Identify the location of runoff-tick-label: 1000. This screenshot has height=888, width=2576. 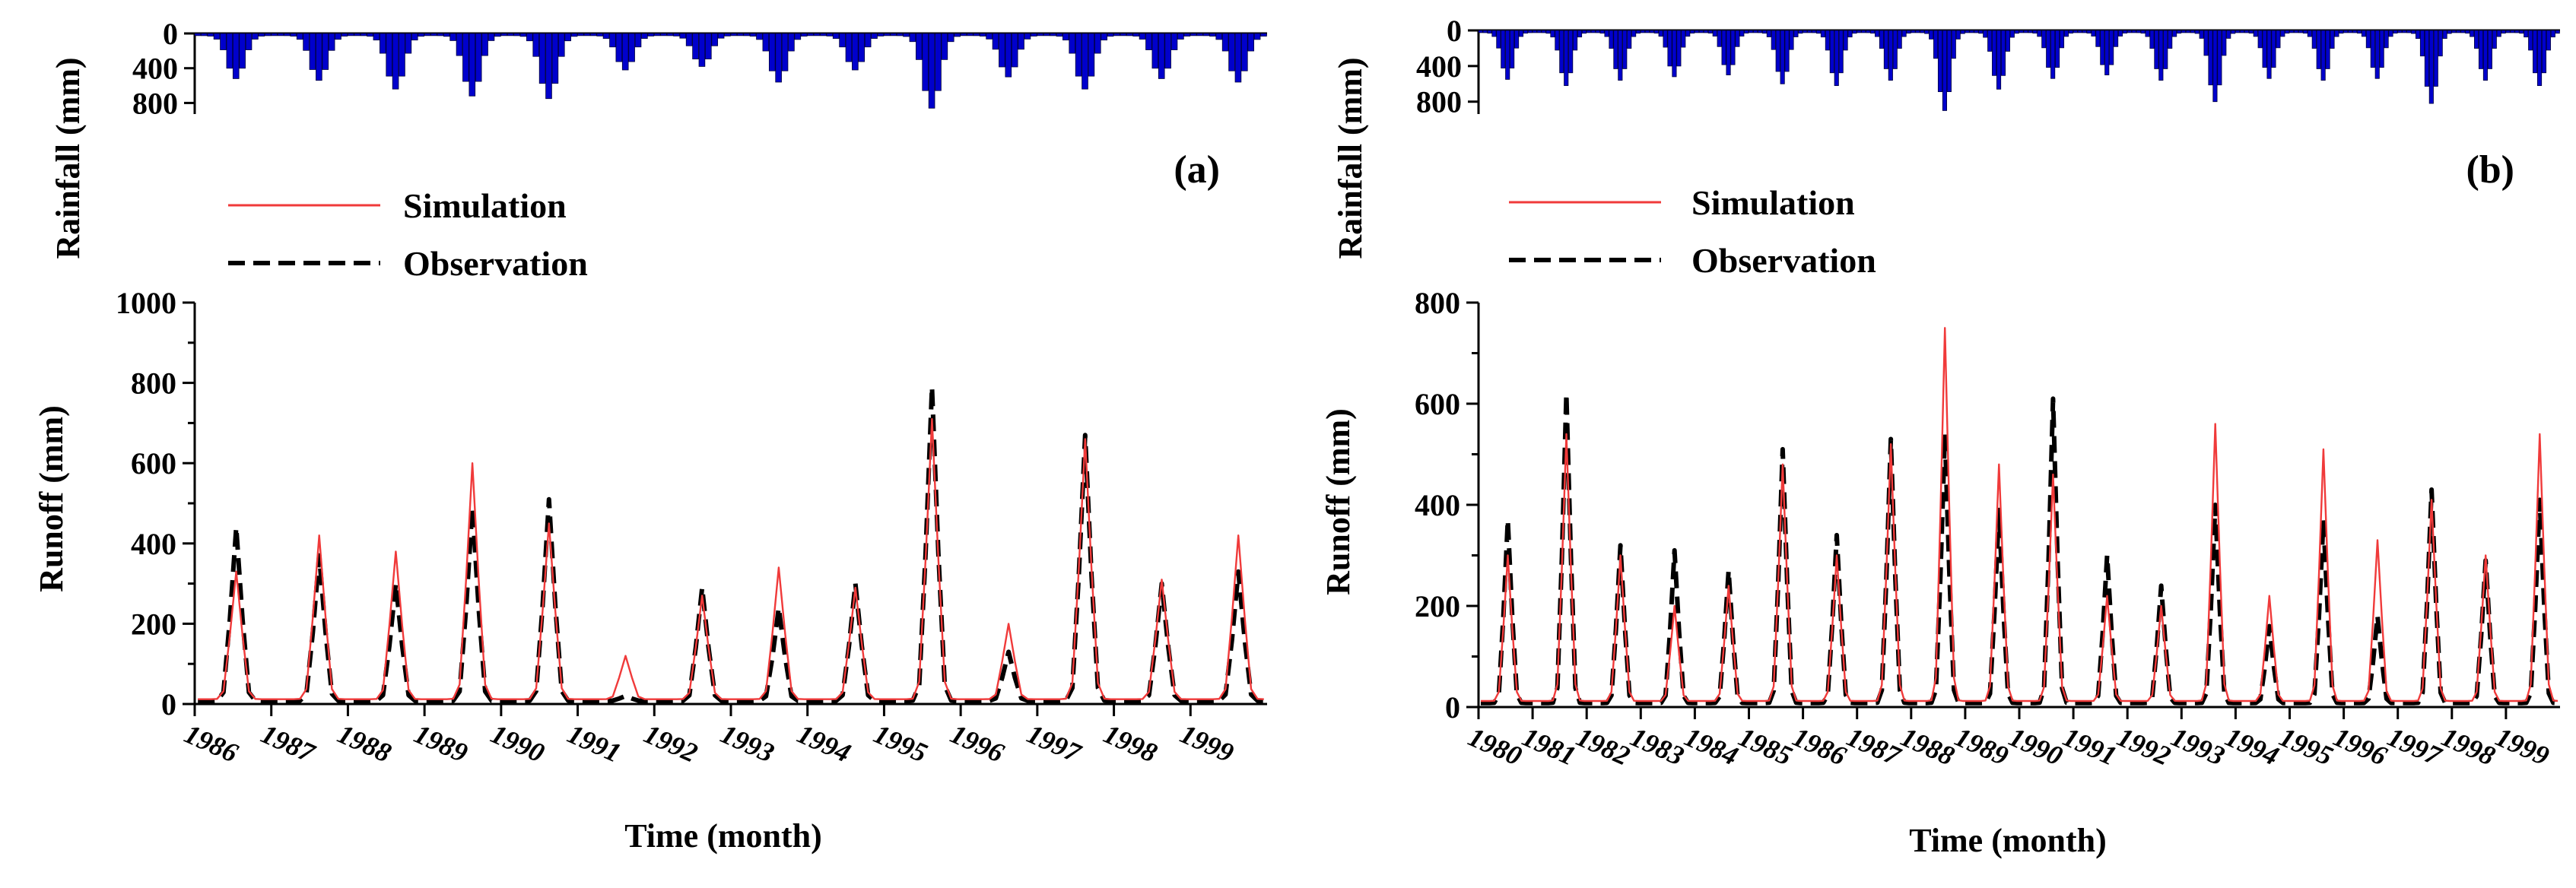
(146, 303).